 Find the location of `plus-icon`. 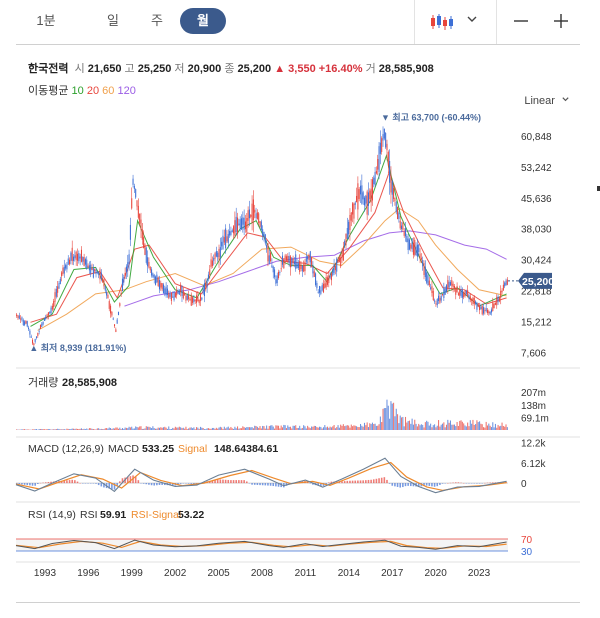

plus-icon is located at coordinates (561, 22).